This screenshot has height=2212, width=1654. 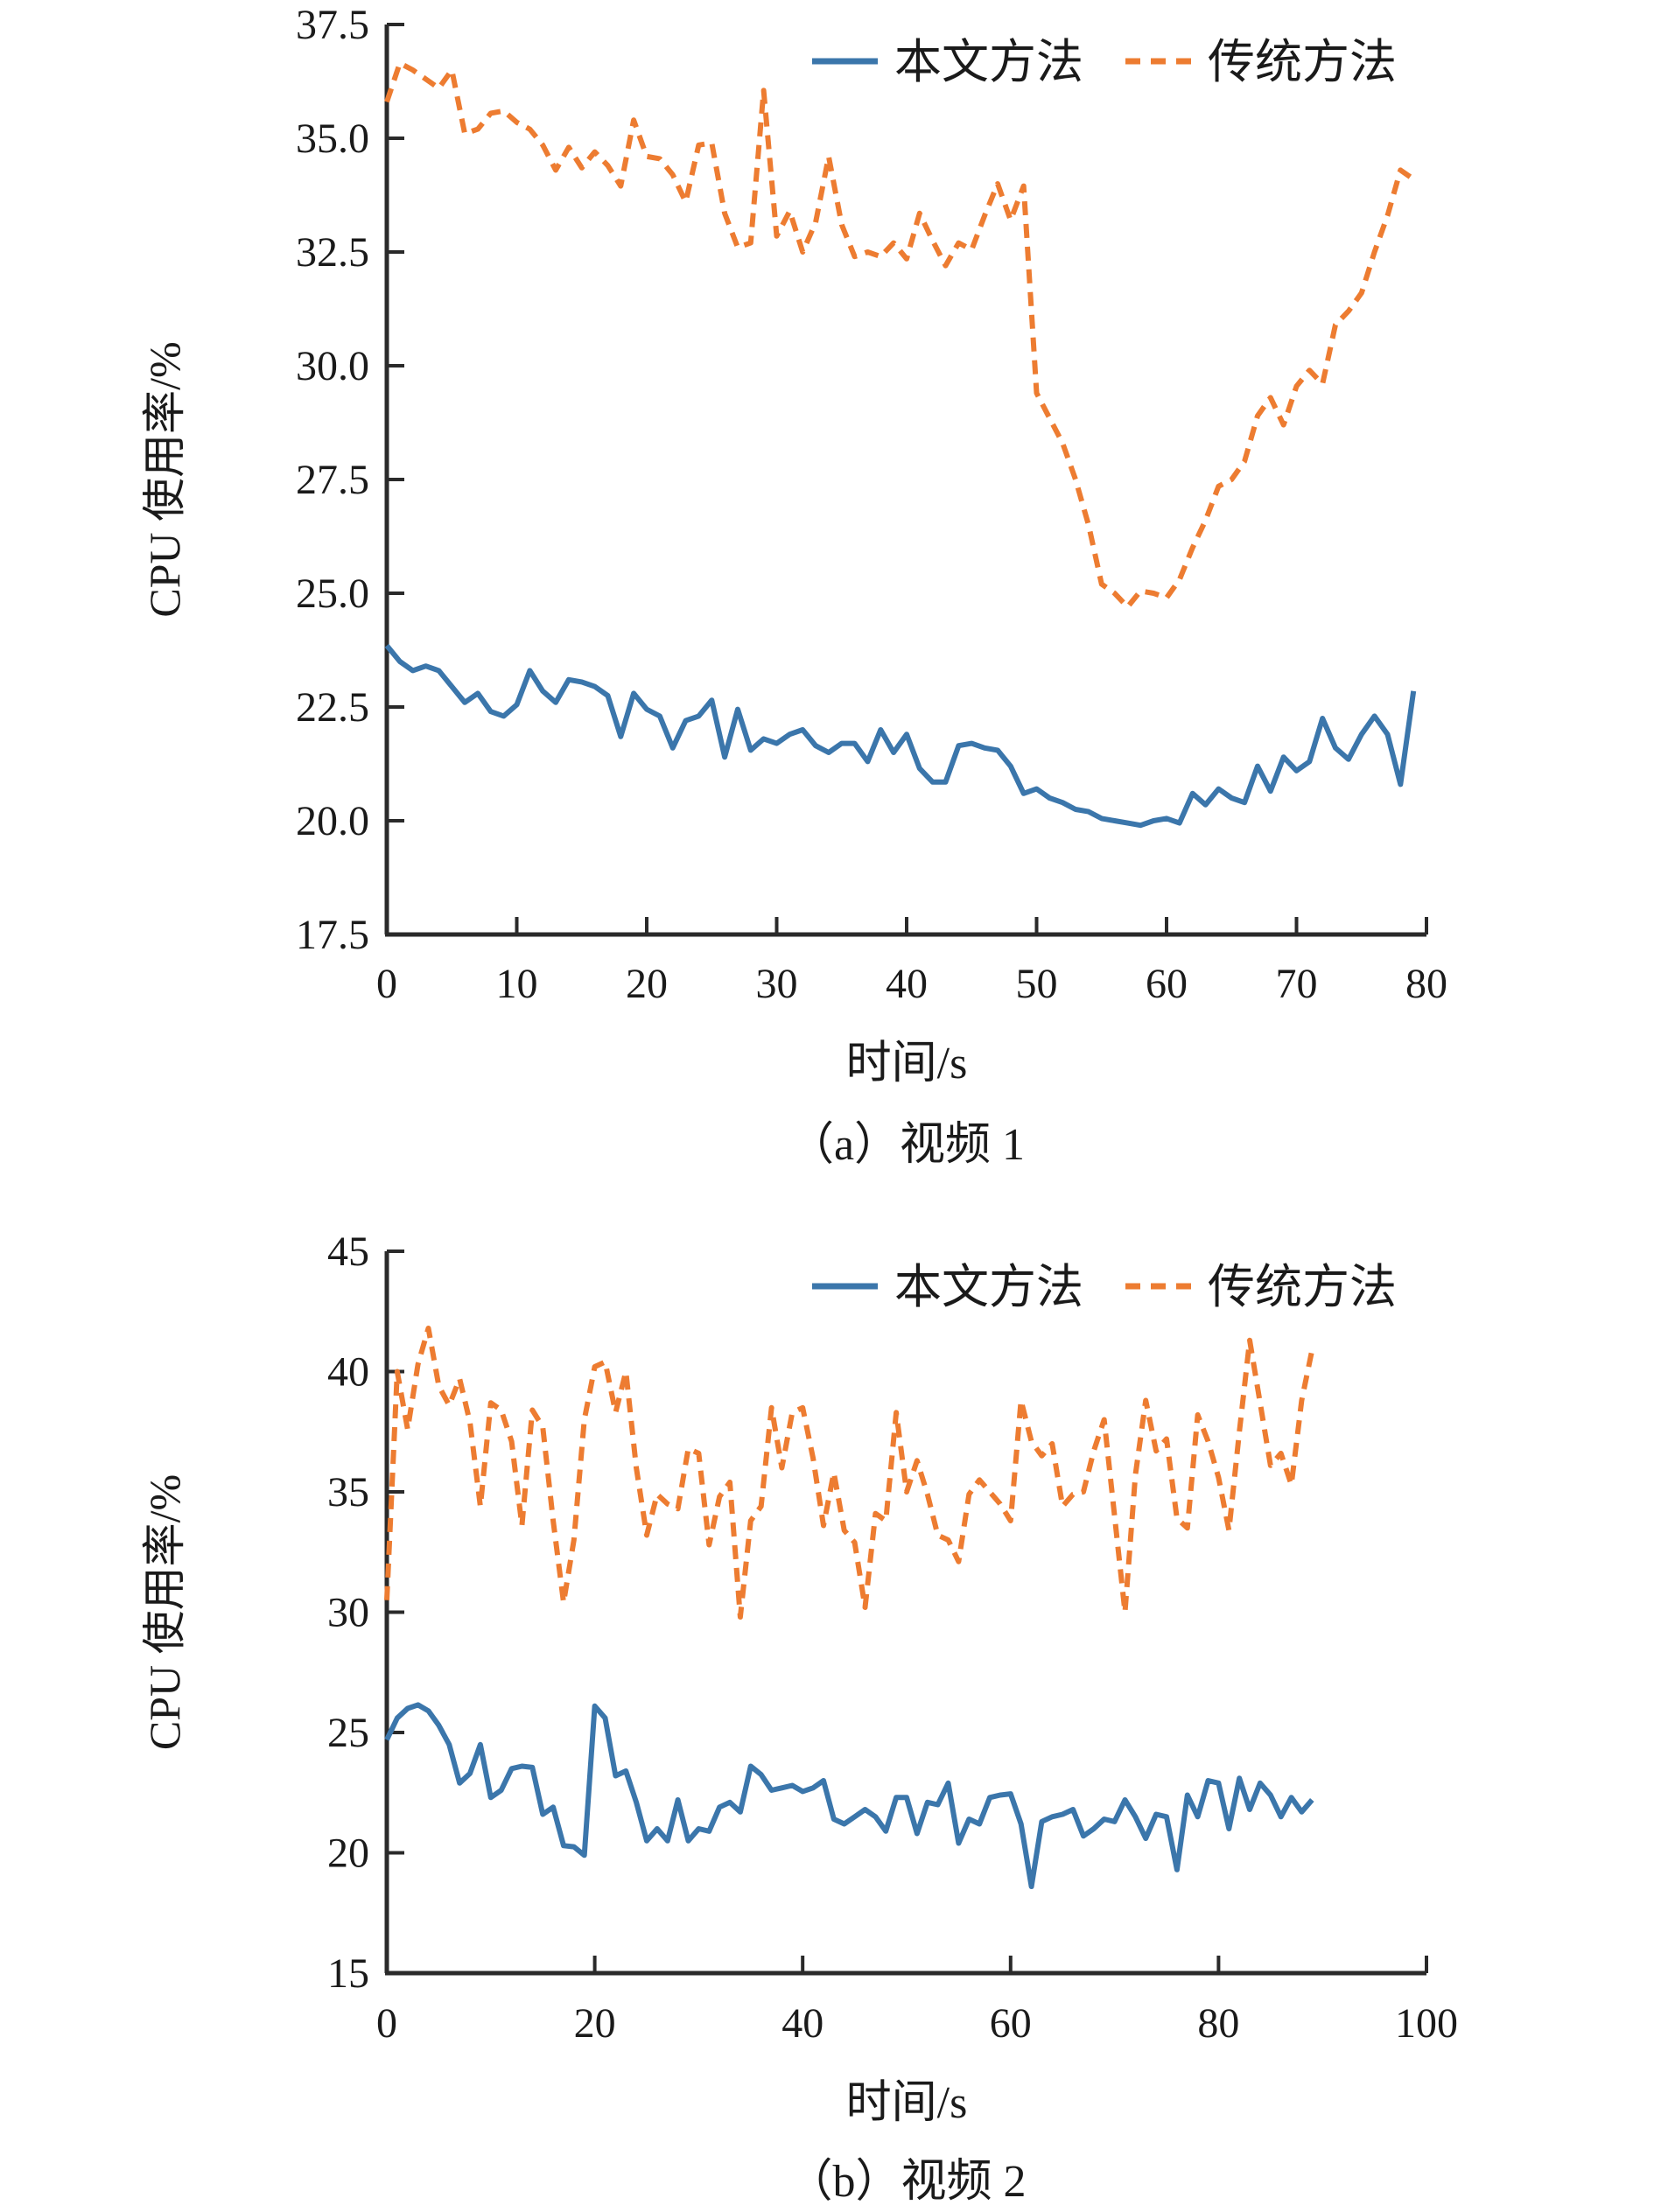 What do you see at coordinates (332, 25) in the screenshot?
I see `y-tick-label: 37.5` at bounding box center [332, 25].